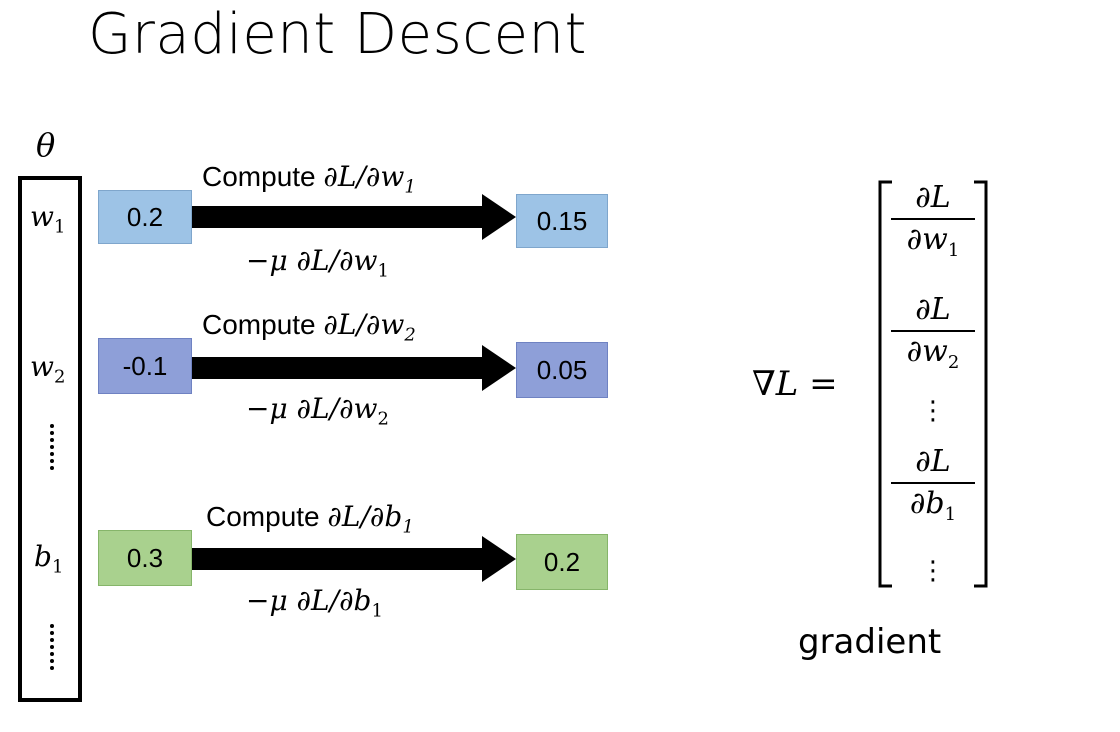  Describe the element at coordinates (317, 411) in the screenshot. I see `w2-update-label: −μ ∂L/∂w2` at that location.